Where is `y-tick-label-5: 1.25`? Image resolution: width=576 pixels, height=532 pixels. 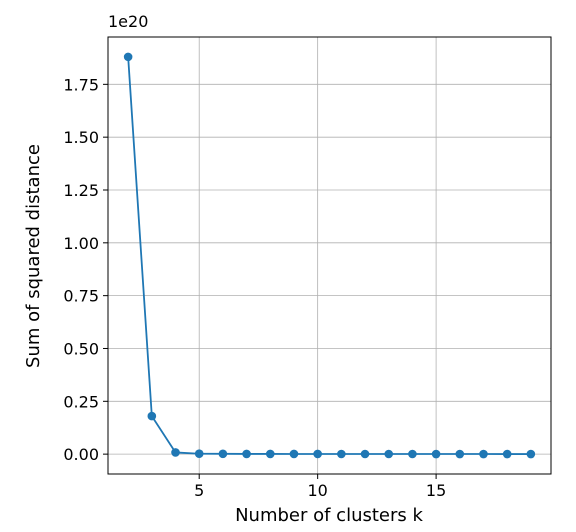
y-tick-label-5: 1.25 is located at coordinates (81, 190).